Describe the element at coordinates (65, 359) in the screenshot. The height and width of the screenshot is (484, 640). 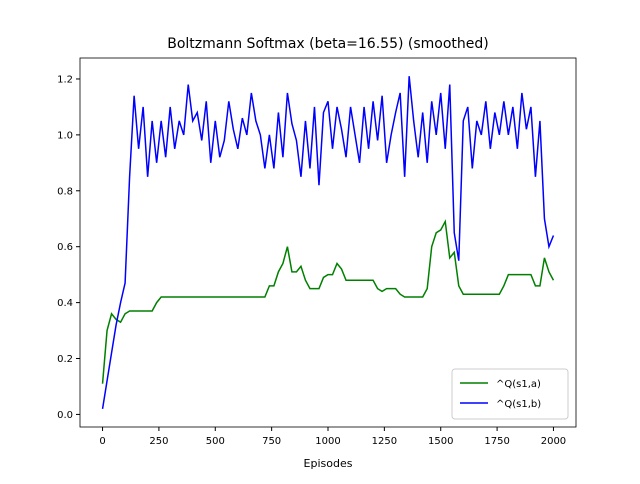
I see `y-tick-label: 0.2` at that location.